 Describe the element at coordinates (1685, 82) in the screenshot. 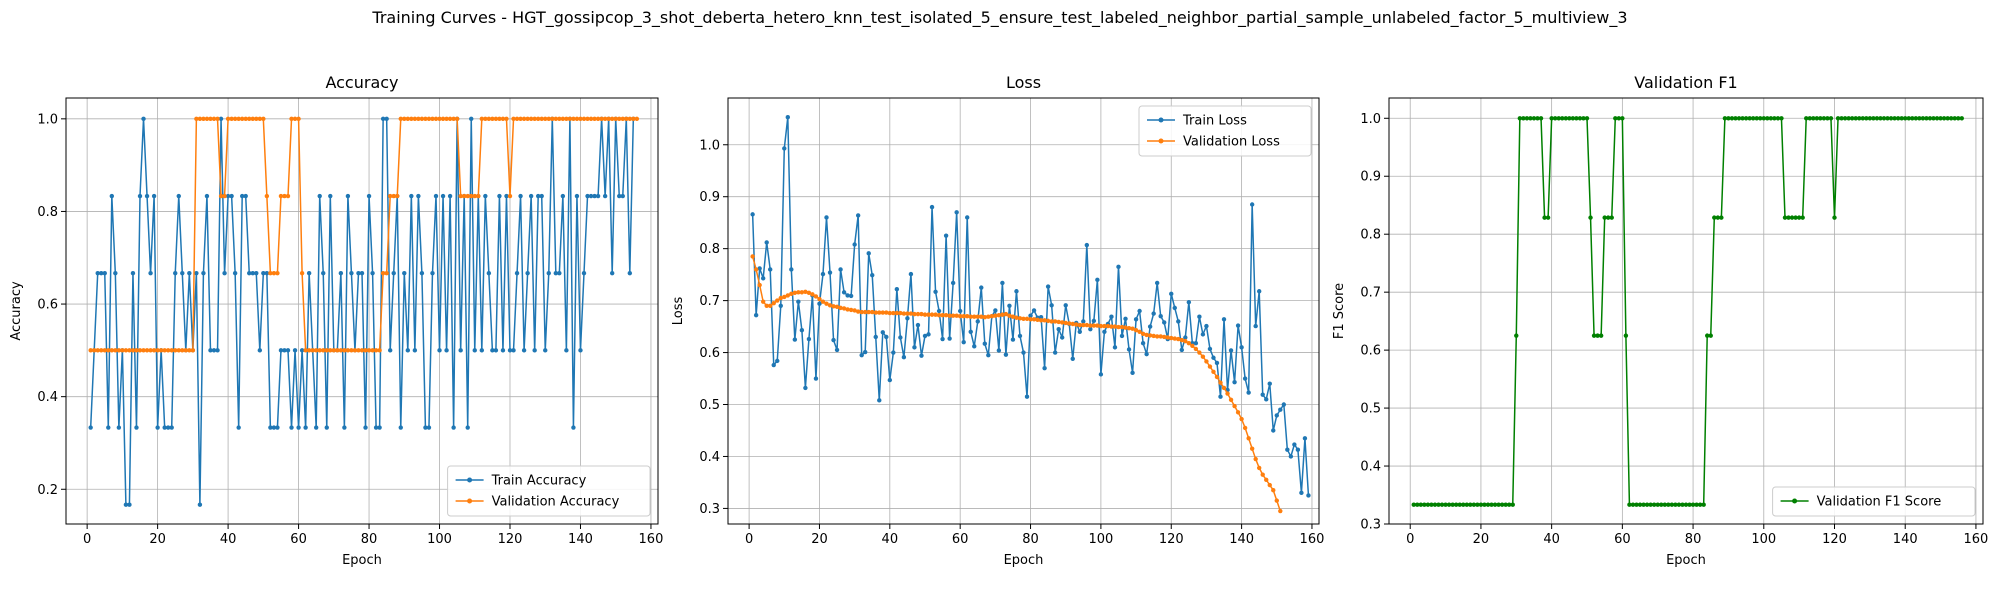

I see `chart-title: Validation F1` at that location.